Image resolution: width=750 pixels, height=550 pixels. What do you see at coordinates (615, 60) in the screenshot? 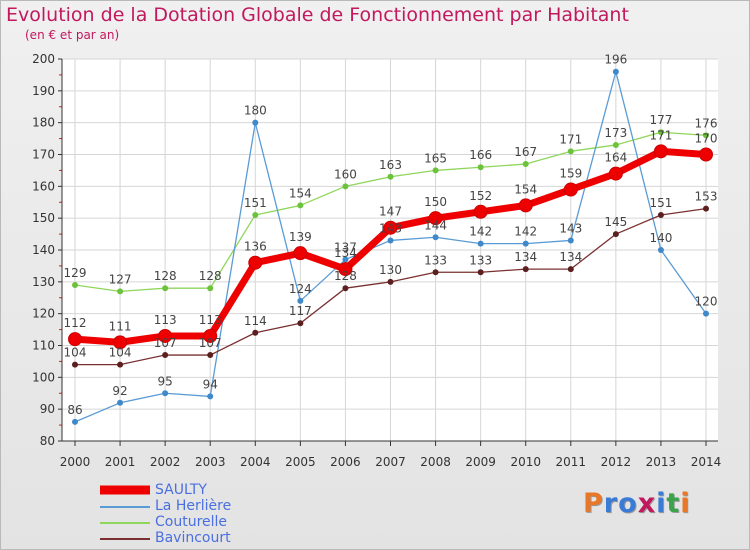
I see `data-label-la-herliere: 196` at bounding box center [615, 60].